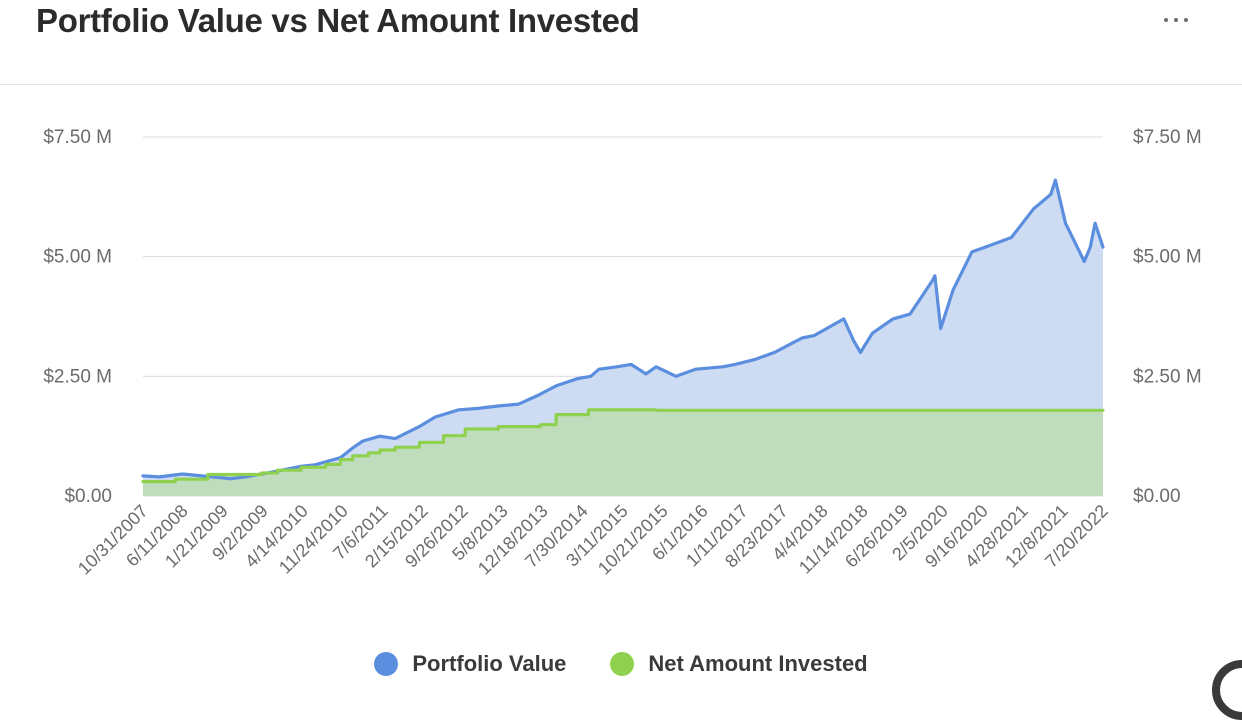  I want to click on y-tick-label-left: $5.00 M, so click(77, 257).